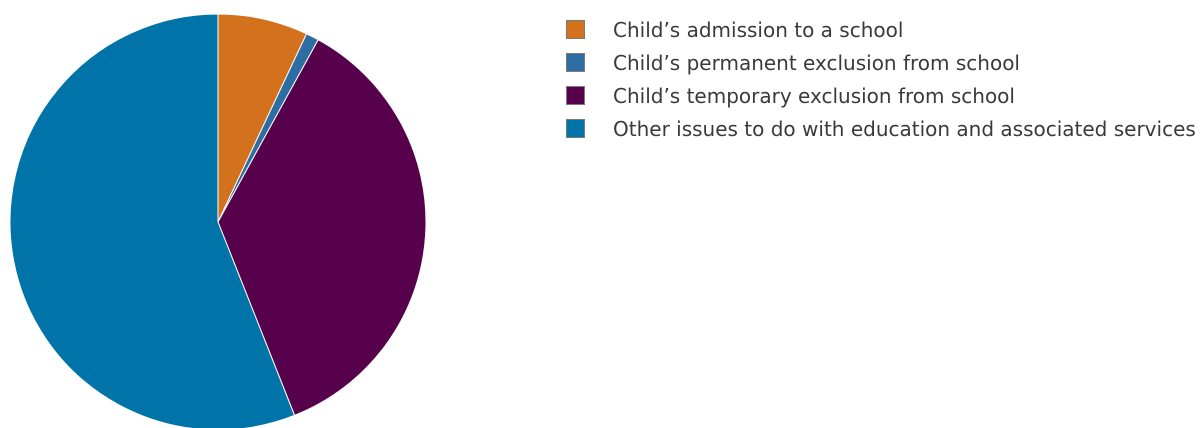 The image size is (1203, 428). What do you see at coordinates (814, 96) in the screenshot?
I see `legend-label-temporary-exclusion: Child’s temporary exclusion from school` at bounding box center [814, 96].